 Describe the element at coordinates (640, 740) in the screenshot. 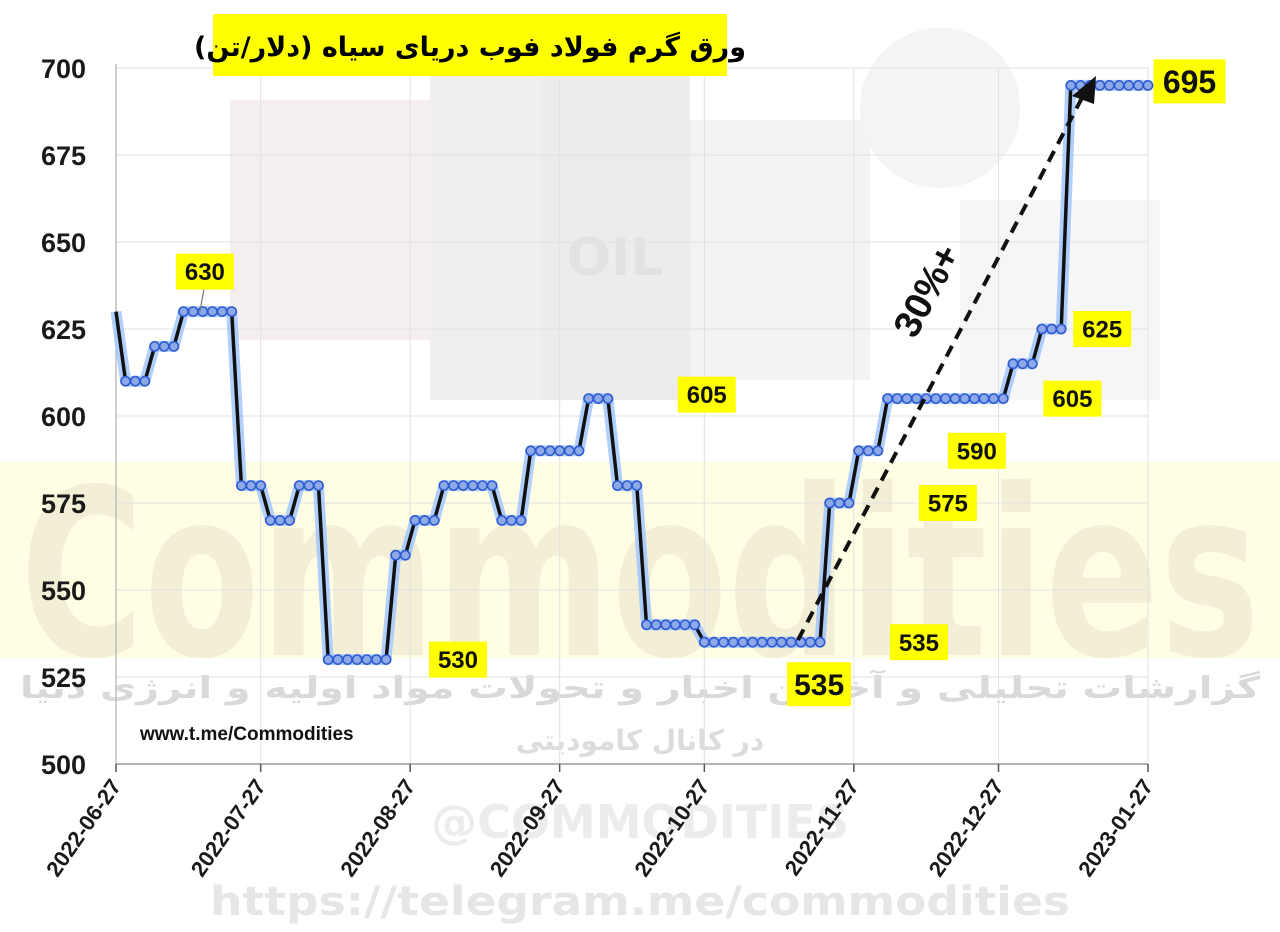

I see `watermark-line2: در کانال کامودیتی` at that location.